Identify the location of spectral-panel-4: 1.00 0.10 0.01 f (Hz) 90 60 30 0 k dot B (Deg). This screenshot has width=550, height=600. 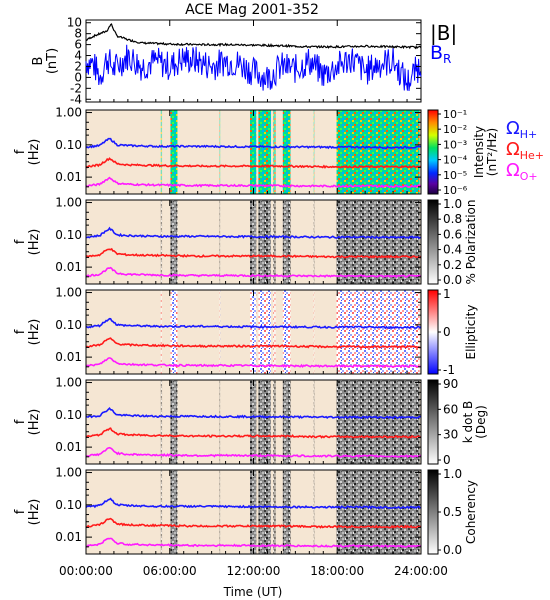
(250, 421).